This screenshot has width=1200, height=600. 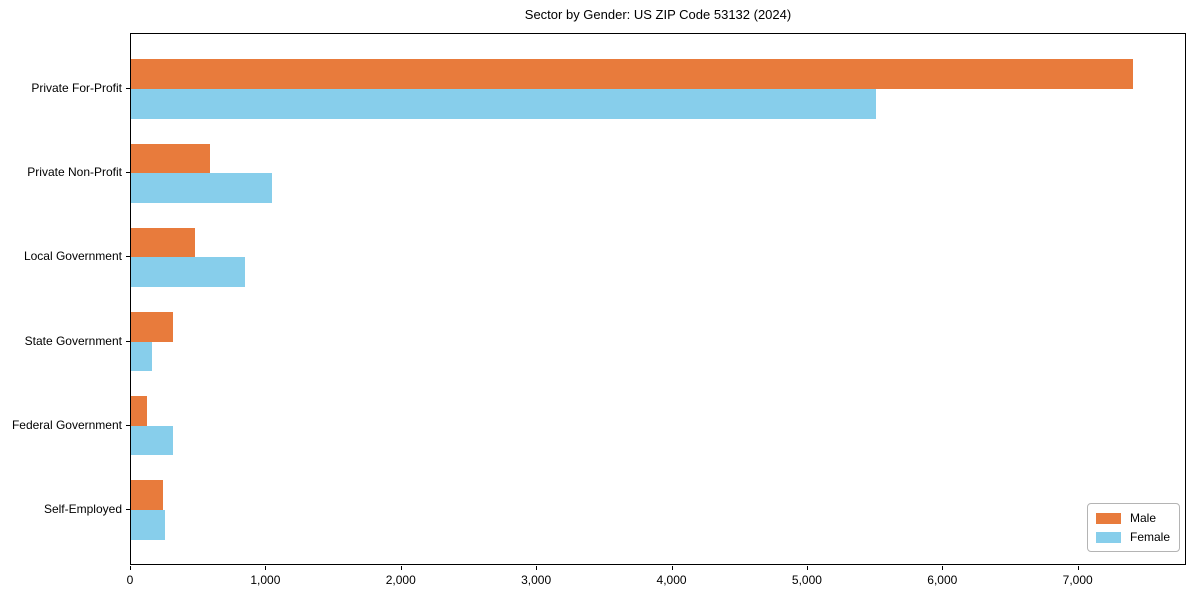 I want to click on legend-row: Female, so click(x=1132, y=537).